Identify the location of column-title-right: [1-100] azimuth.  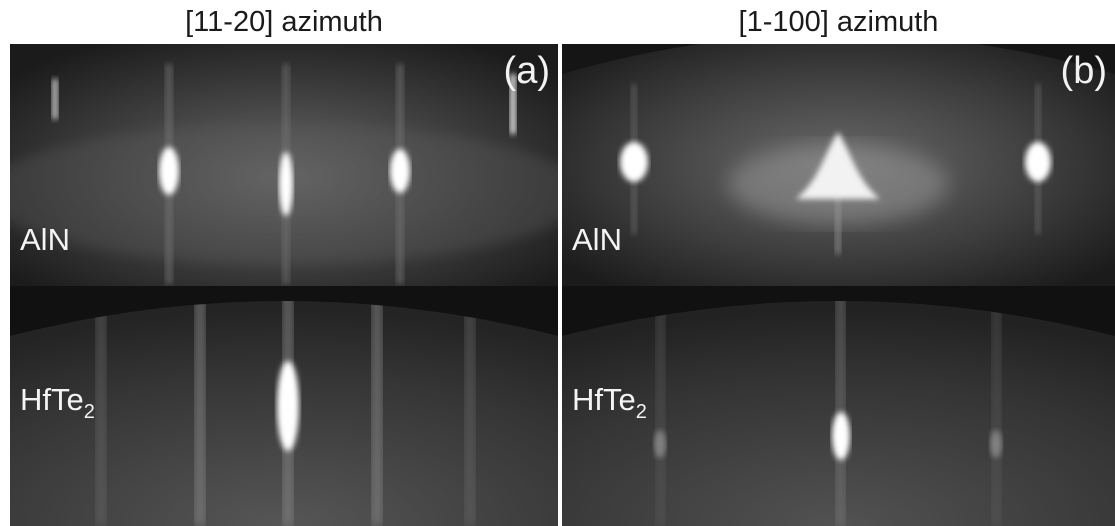
(838, 22).